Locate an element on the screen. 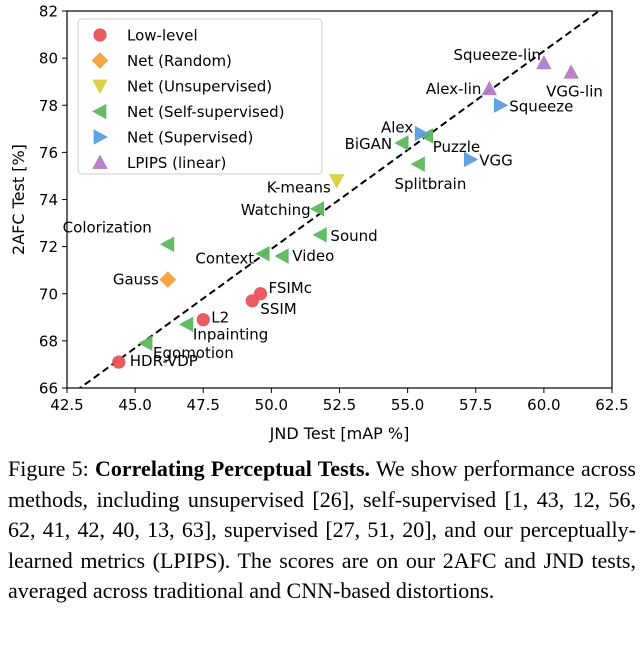 Image resolution: width=643 pixels, height=649 pixels. data-point-vgg is located at coordinates (471, 159).